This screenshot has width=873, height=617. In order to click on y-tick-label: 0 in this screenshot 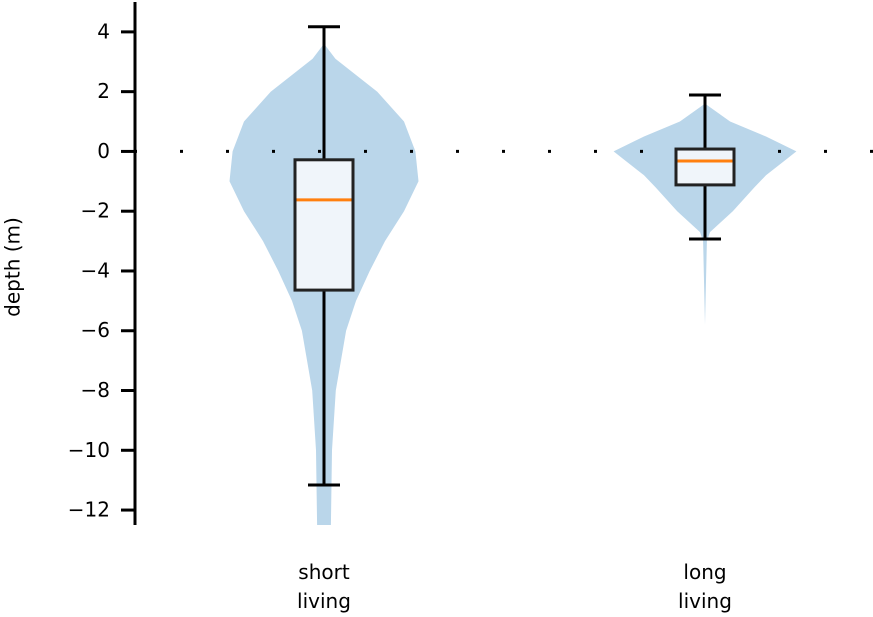, I will do `click(103, 151)`.